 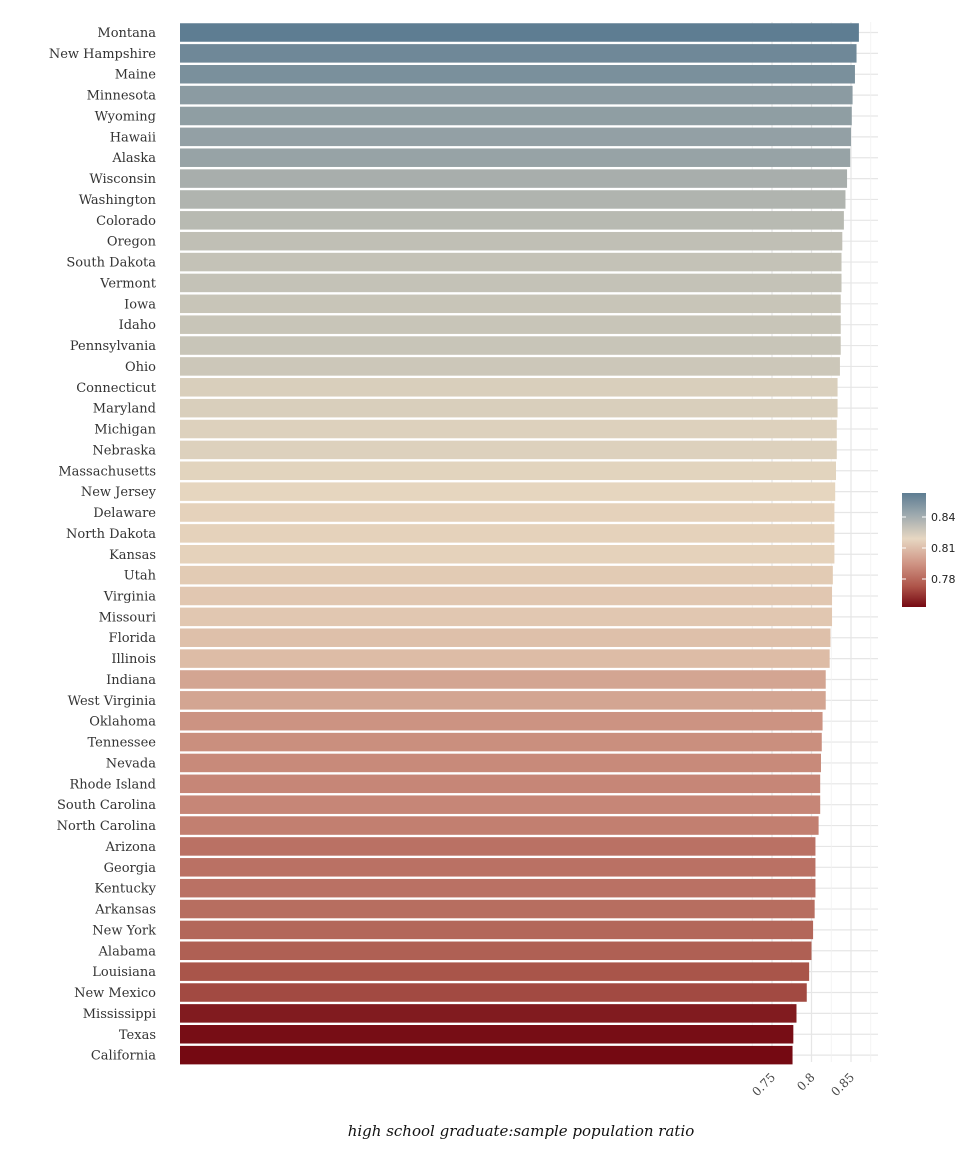 What do you see at coordinates (131, 763) in the screenshot?
I see `category-label: Nevada` at bounding box center [131, 763].